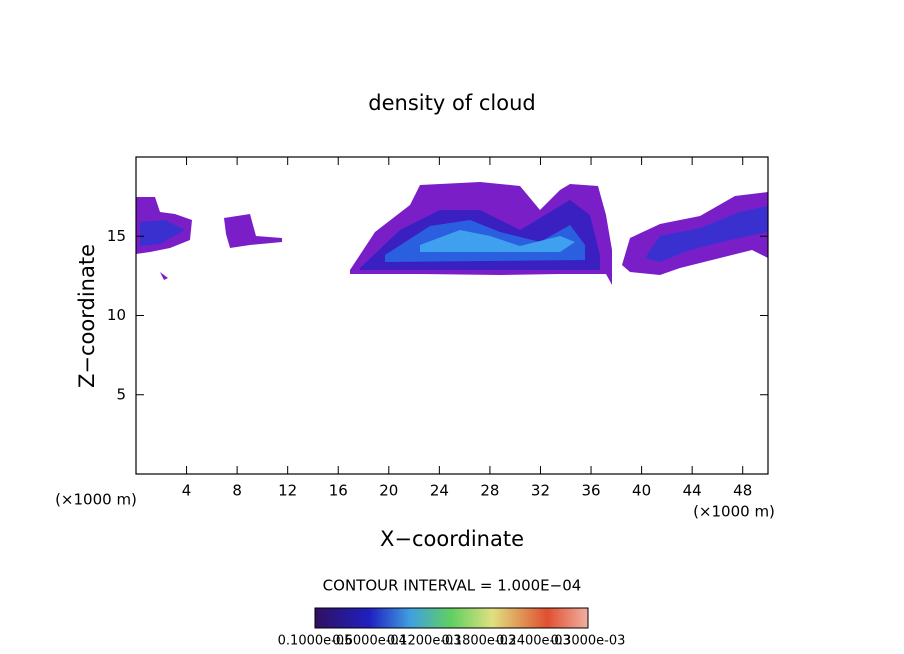 This screenshot has height=654, width=904. What do you see at coordinates (116, 236) in the screenshot?
I see `y-tick-label: 15` at bounding box center [116, 236].